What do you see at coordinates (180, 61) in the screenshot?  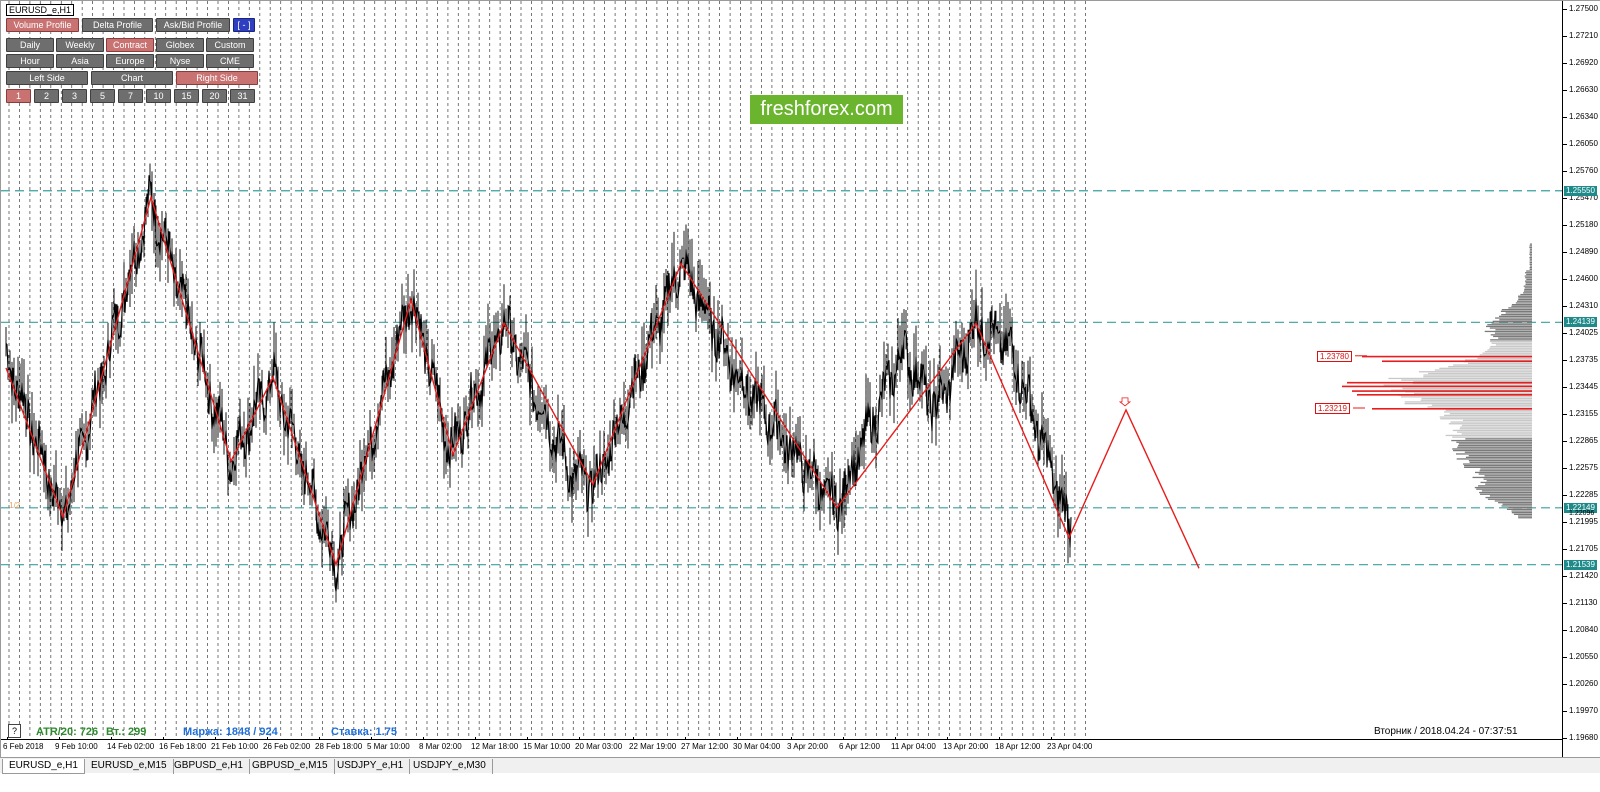 I see `panel-button-nyse: Nyse` at bounding box center [180, 61].